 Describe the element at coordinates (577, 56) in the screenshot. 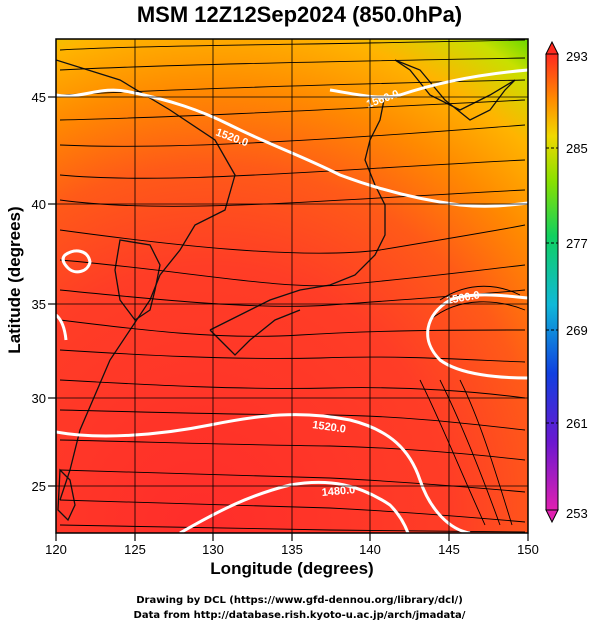

I see `colorbar-tick-label: 293` at that location.